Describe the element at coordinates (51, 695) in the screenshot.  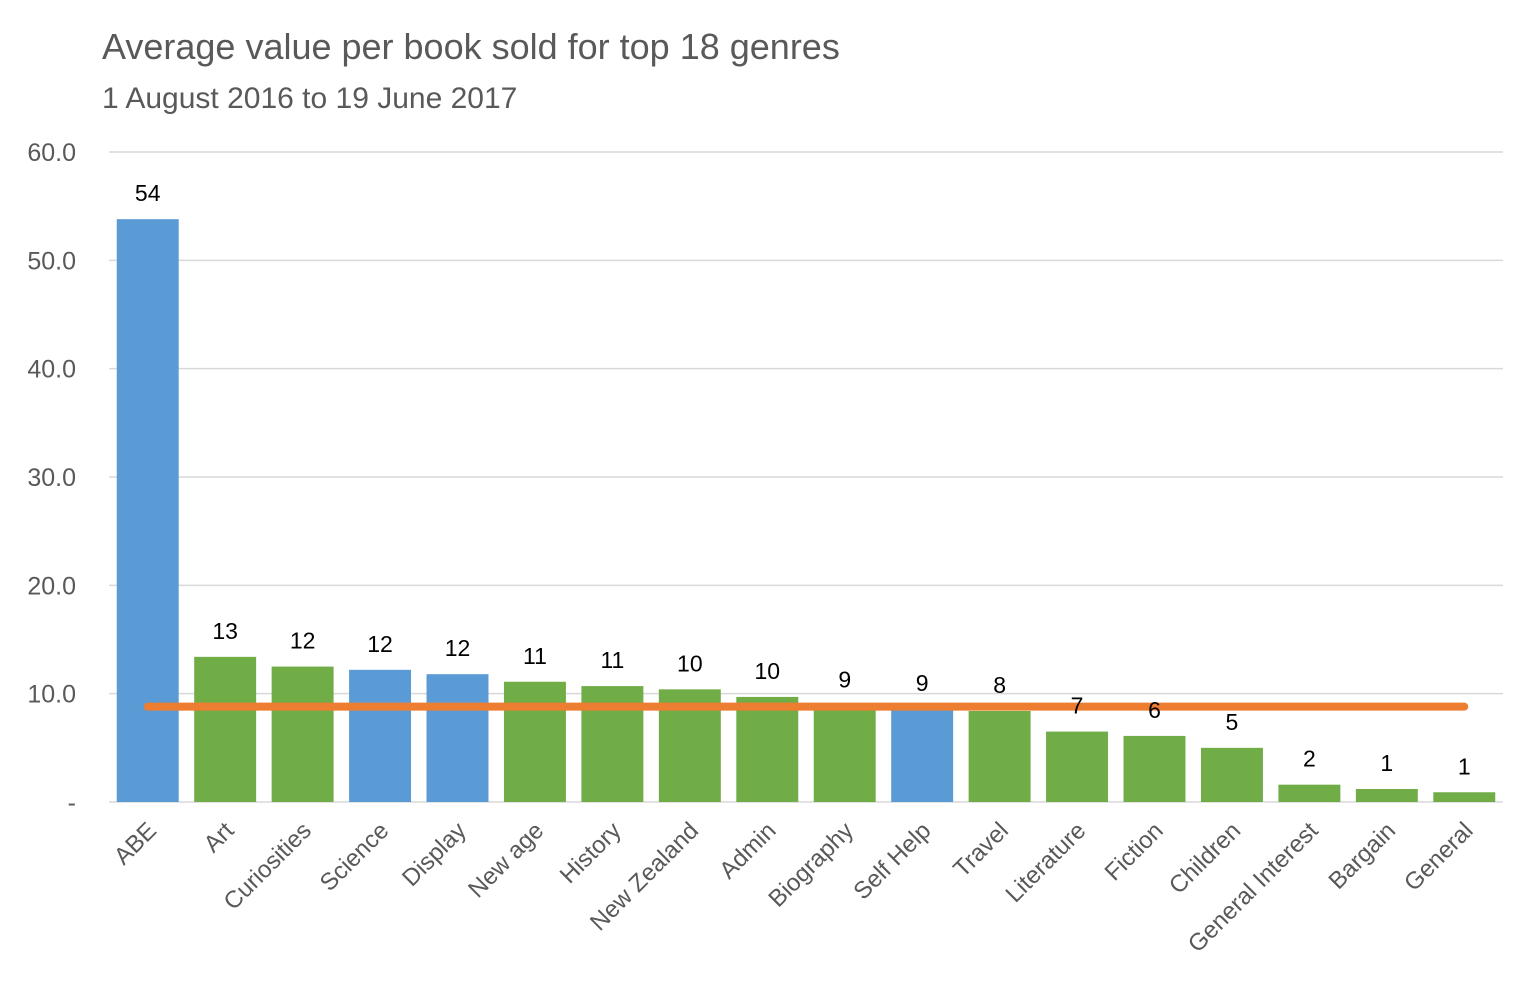
I see `y-tick-label: 10.0` at that location.